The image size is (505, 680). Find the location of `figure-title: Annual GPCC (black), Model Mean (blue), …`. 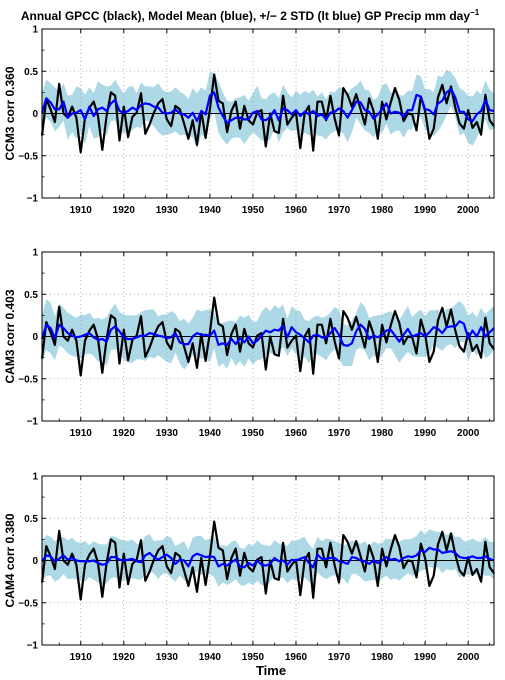

figure-title: Annual GPCC (black), Model Mean (blue), … is located at coordinates (250, 15).